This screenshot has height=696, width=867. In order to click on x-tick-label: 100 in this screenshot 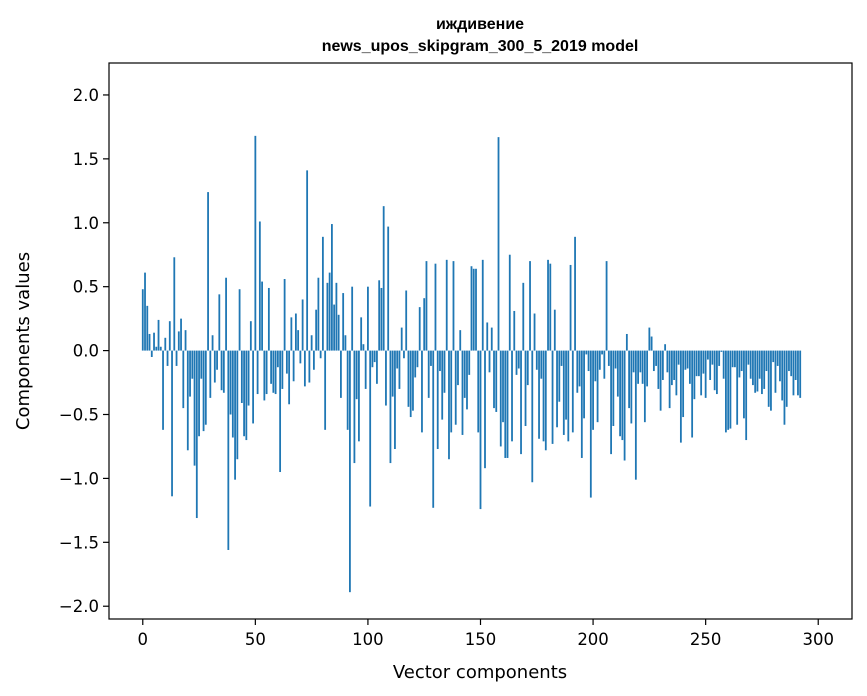, I will do `click(368, 639)`.